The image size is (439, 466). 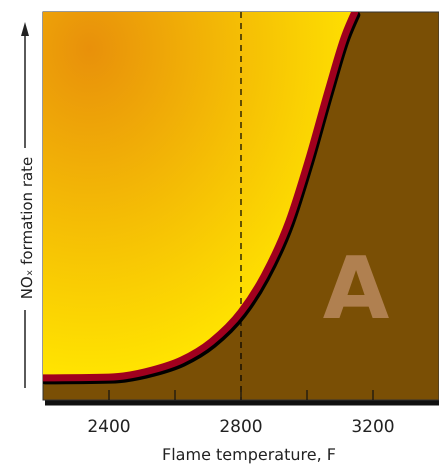 What do you see at coordinates (373, 427) in the screenshot?
I see `x-tick-label: 3200` at bounding box center [373, 427].